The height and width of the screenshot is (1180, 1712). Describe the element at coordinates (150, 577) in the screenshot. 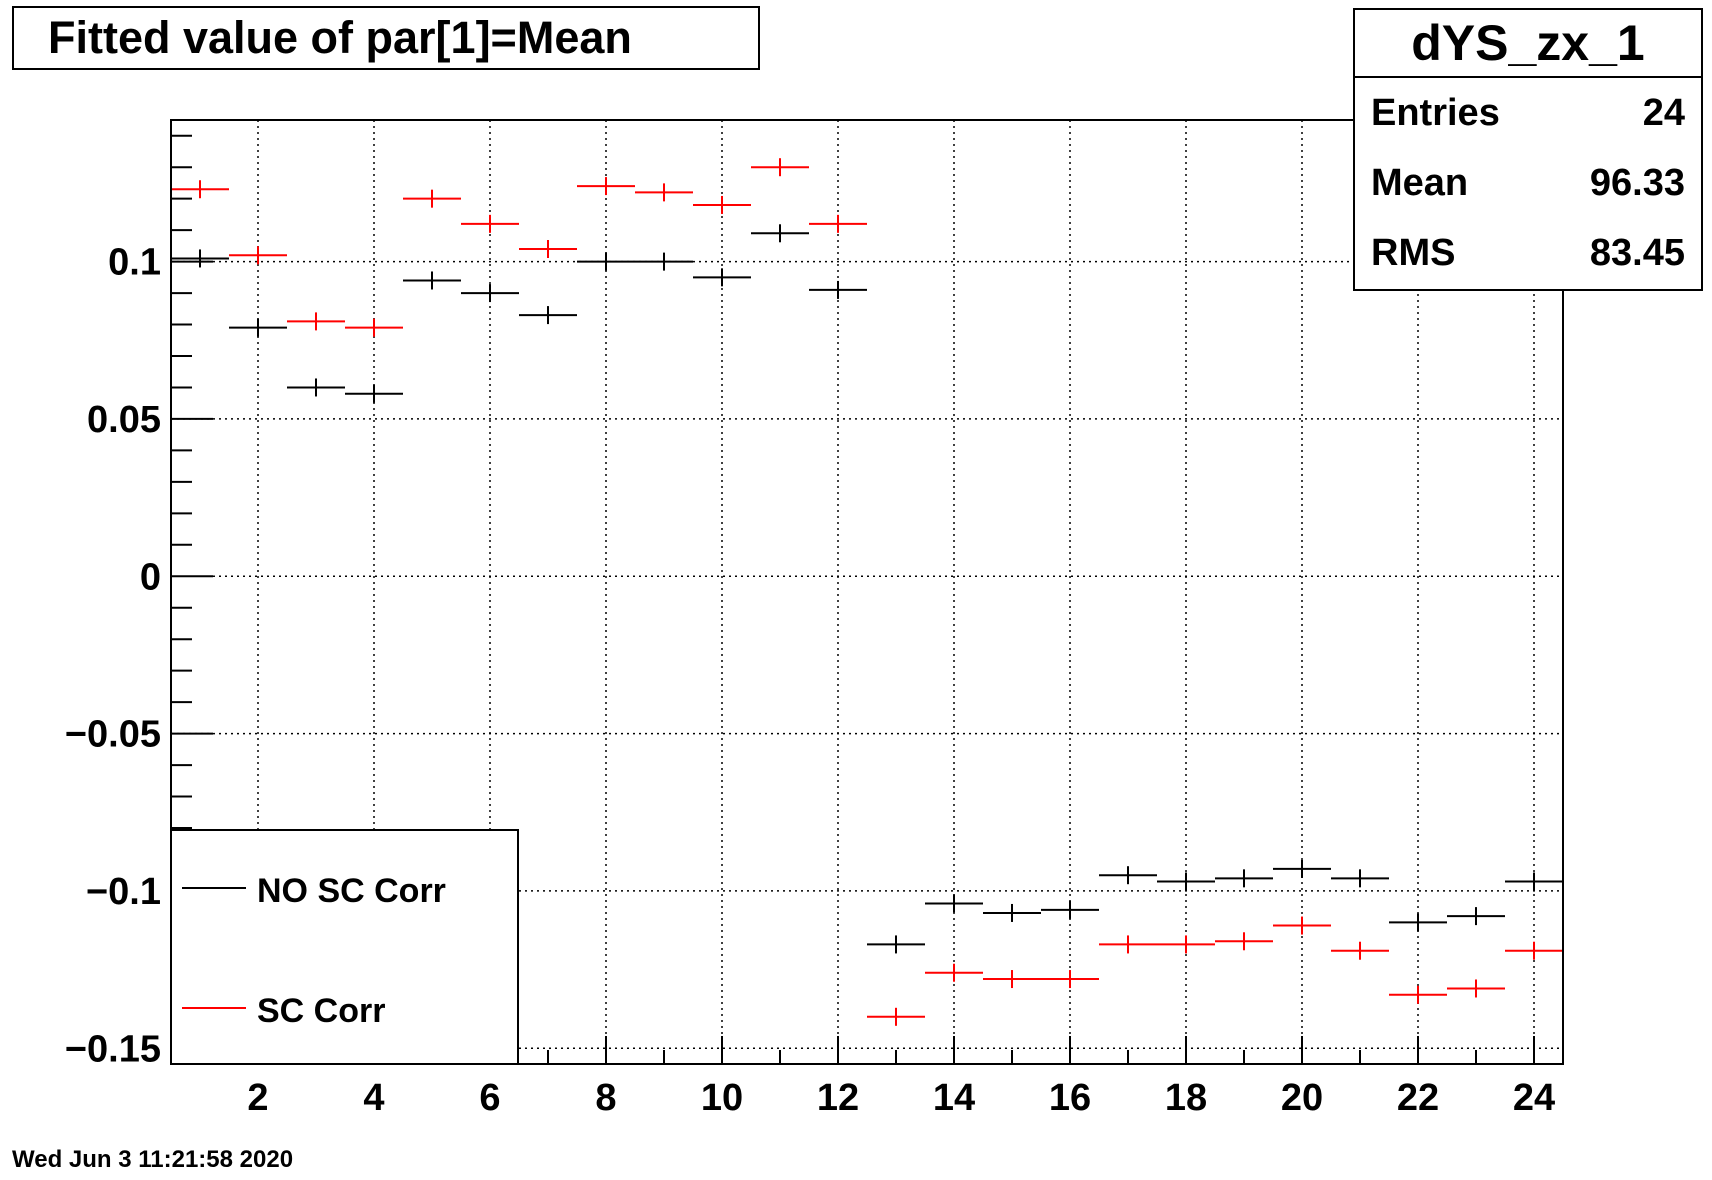

I see `y-tick-label: 0` at that location.